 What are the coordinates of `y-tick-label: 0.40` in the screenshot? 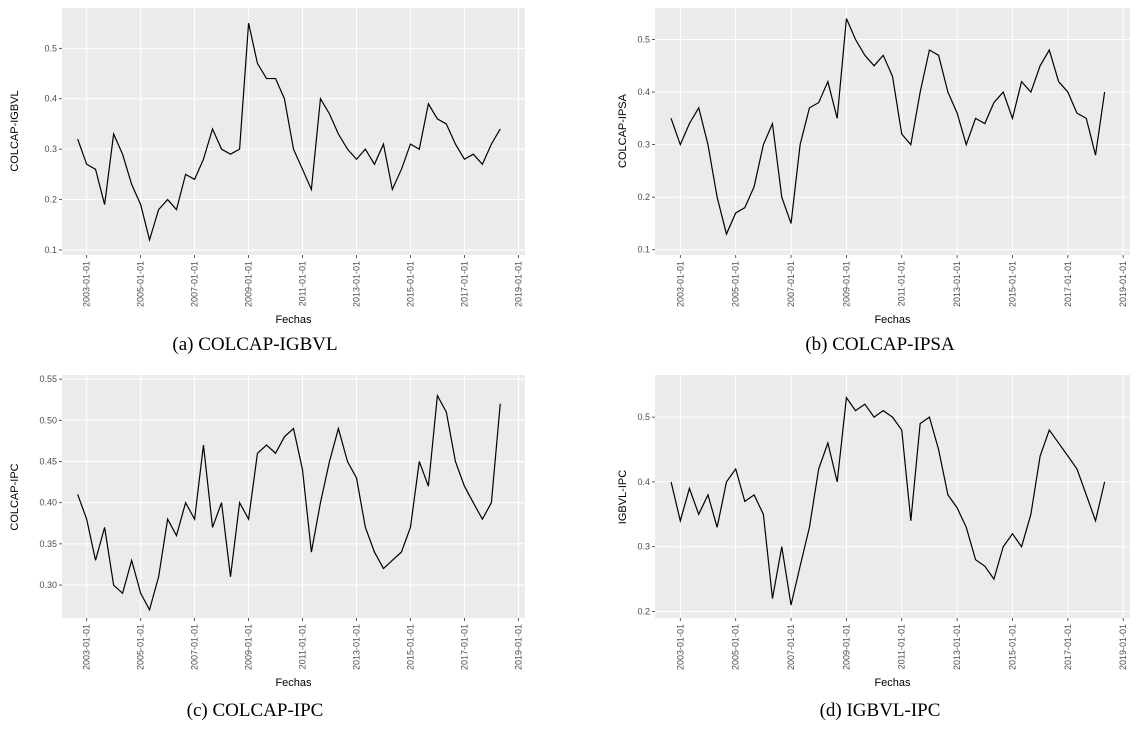 It's located at (48, 503).